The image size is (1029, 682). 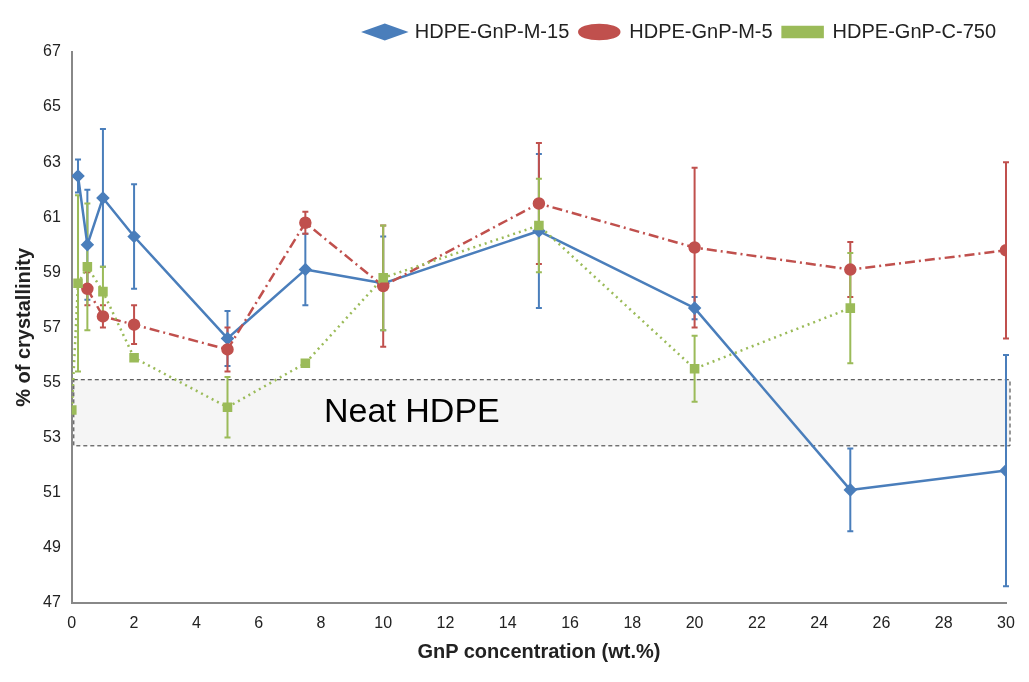 What do you see at coordinates (52, 602) in the screenshot?
I see `y-tick-label: 47` at bounding box center [52, 602].